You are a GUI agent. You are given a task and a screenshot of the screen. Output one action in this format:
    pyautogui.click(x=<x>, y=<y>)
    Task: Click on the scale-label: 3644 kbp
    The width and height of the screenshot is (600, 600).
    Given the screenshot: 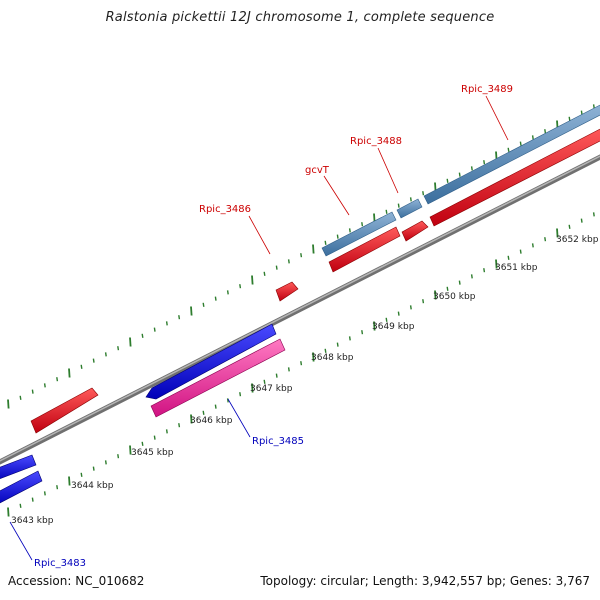 What is the action you would take?
    pyautogui.click(x=92, y=486)
    